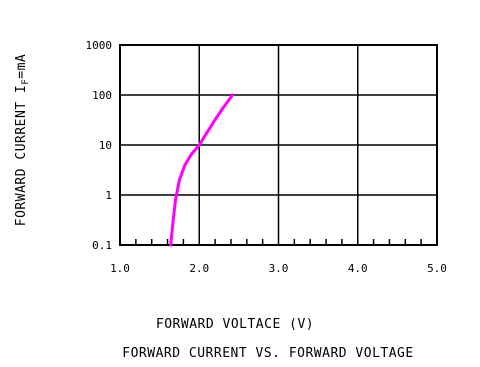  I want to click on y-axis-title-subscript: F, so click(26, 82).